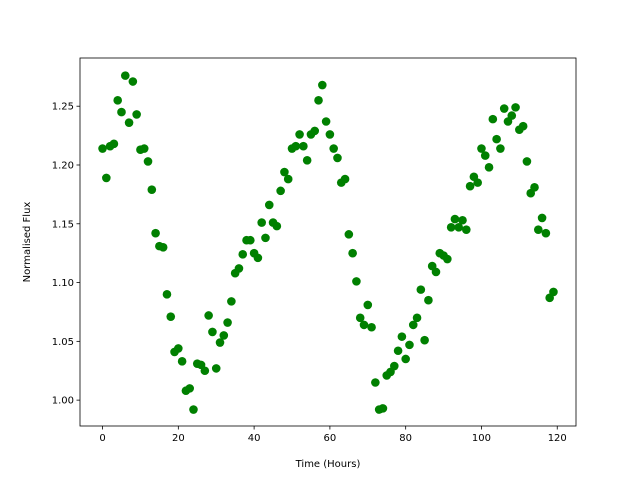 The width and height of the screenshot is (640, 480). Describe the element at coordinates (63, 107) in the screenshot. I see `y-tick-label: 1.25` at that location.